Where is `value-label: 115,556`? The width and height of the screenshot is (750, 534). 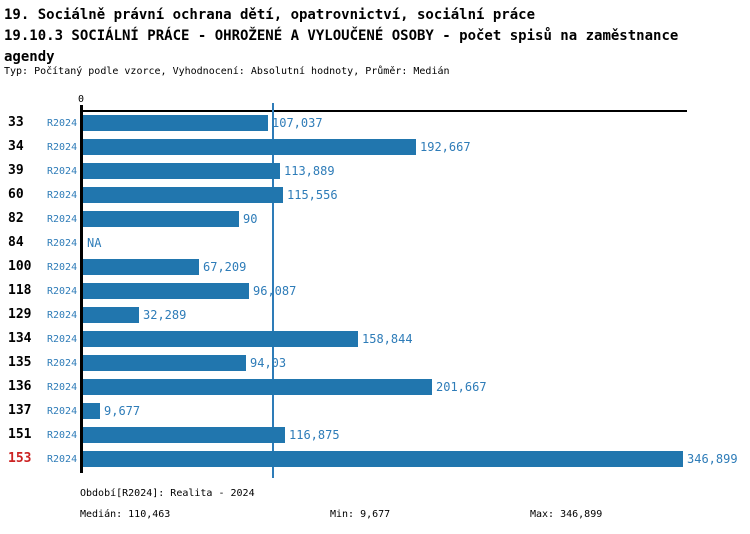 value-label: 115,556 is located at coordinates (312, 195).